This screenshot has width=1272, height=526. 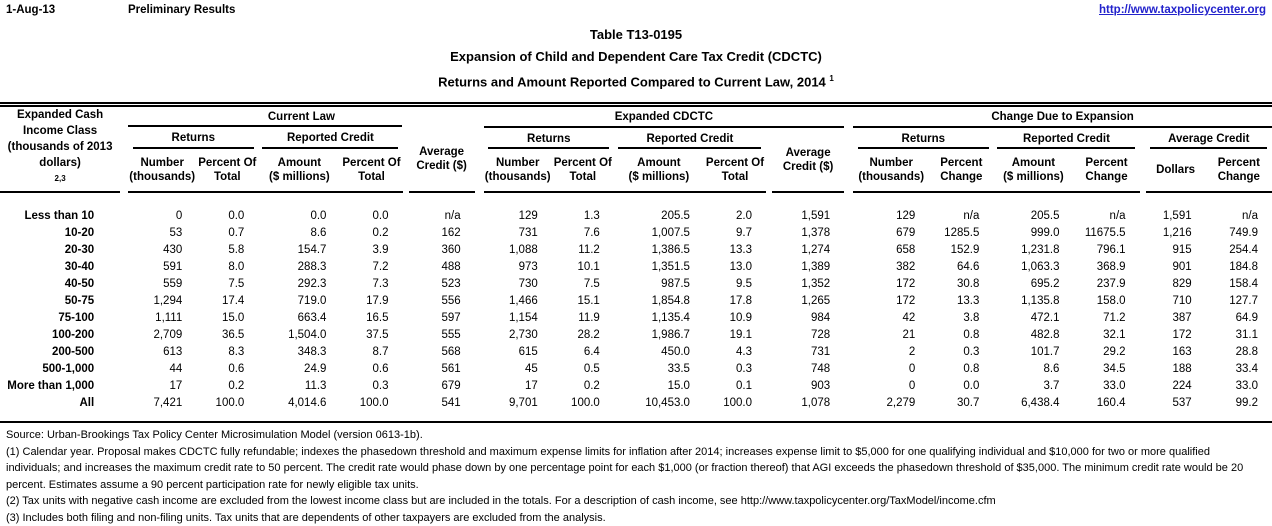 I want to click on income-class-cell: 20-30, so click(x=79, y=250).